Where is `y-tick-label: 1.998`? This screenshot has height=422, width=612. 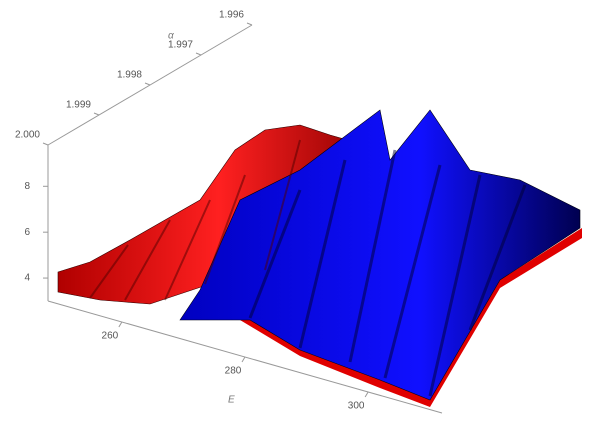 y-tick-label: 1.998 is located at coordinates (129, 75).